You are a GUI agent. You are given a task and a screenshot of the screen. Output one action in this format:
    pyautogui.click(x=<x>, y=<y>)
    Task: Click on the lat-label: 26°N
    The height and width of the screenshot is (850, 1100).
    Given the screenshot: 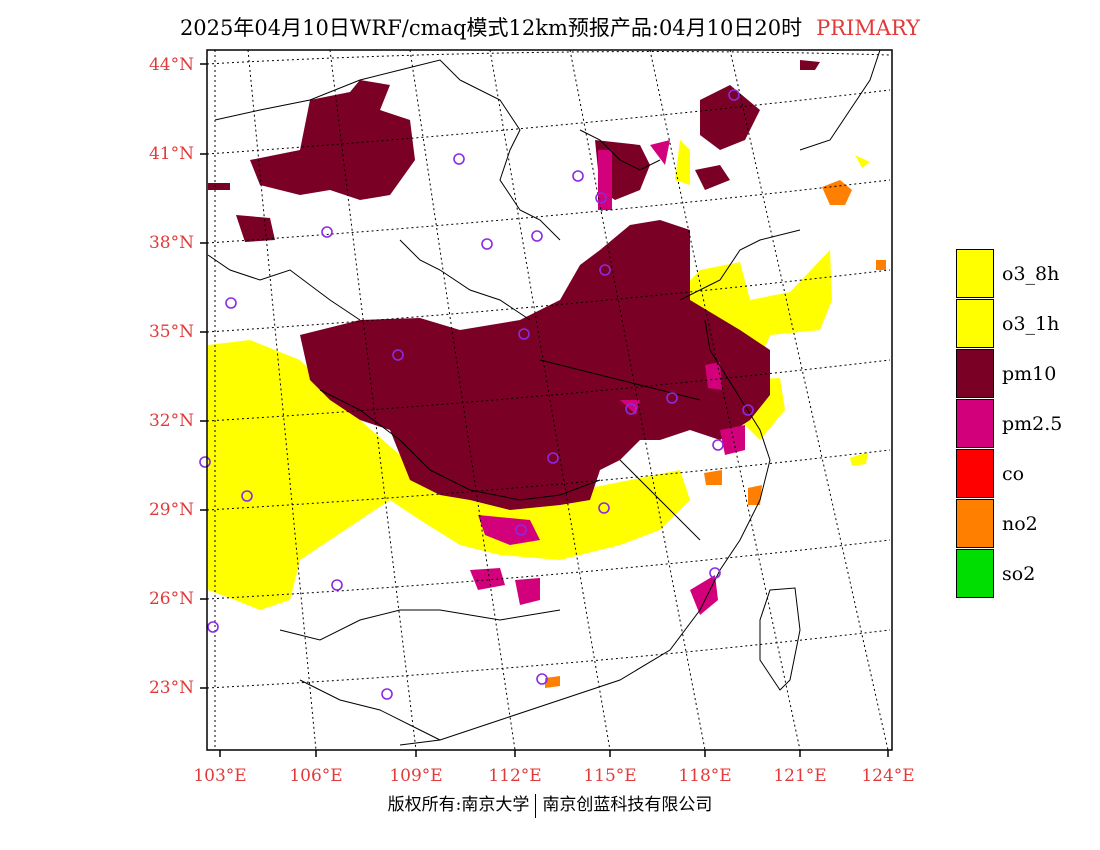 What is the action you would take?
    pyautogui.click(x=171, y=599)
    